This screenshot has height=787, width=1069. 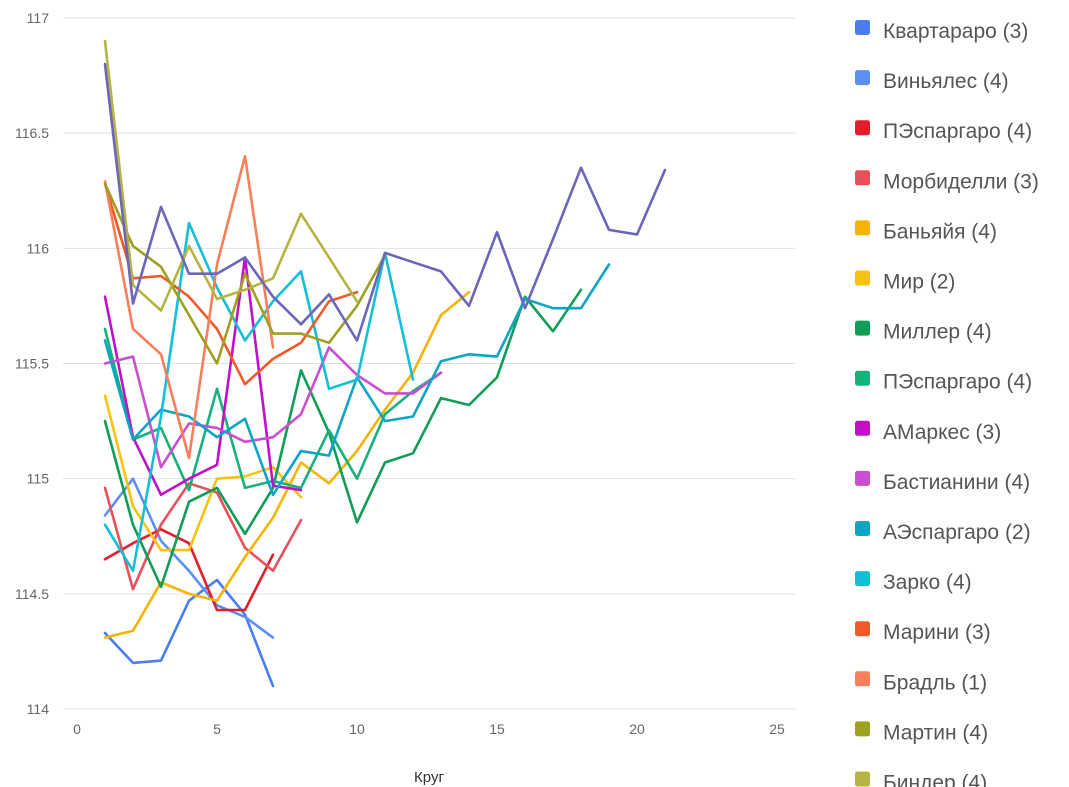 I want to click on legend-entry-label: Морбиделли (3), so click(x=961, y=181).